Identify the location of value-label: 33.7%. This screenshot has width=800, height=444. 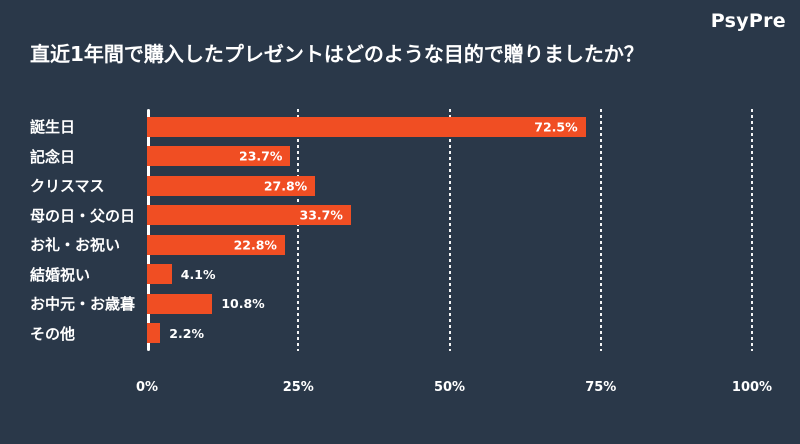
(321, 215).